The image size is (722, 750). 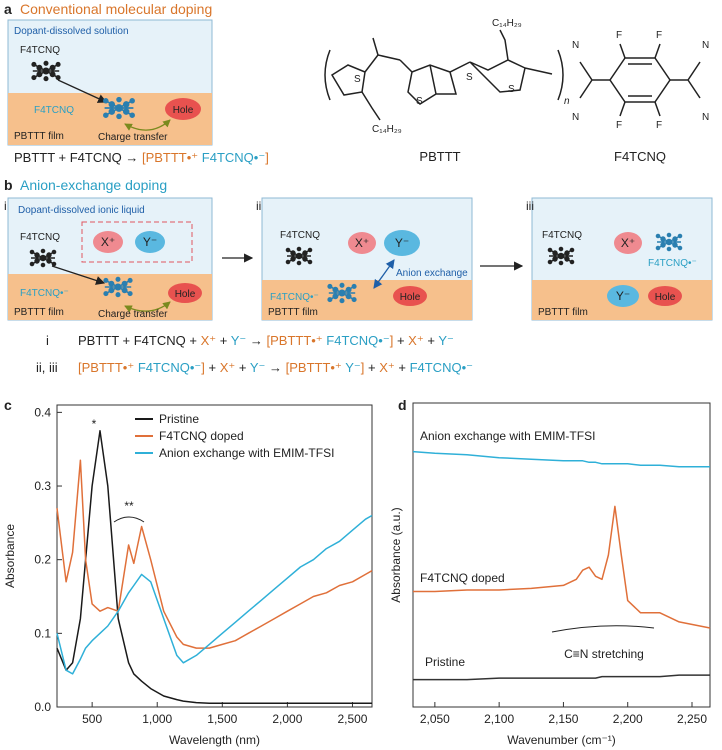 What do you see at coordinates (352, 719) in the screenshot?
I see `x-tick-label: 2,500` at bounding box center [352, 719].